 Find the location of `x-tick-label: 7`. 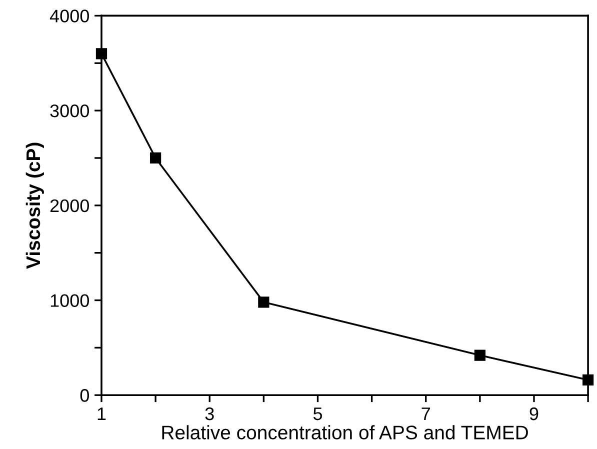

x-tick-label: 7 is located at coordinates (426, 414).